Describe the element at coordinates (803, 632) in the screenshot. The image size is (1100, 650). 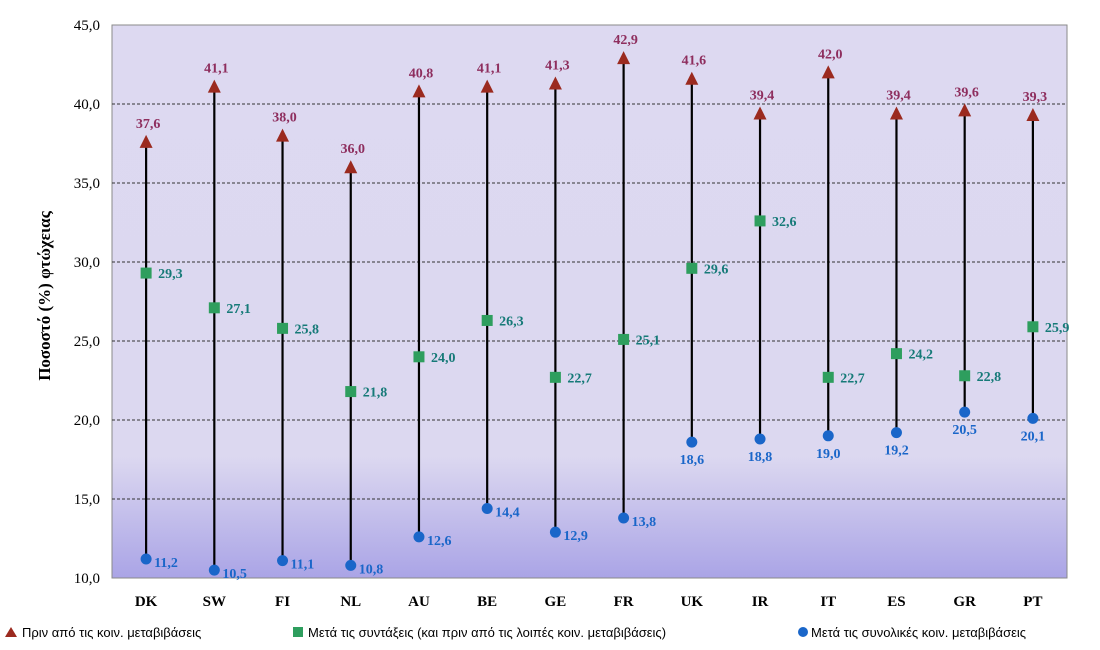
I see `legend-circle-icon` at that location.